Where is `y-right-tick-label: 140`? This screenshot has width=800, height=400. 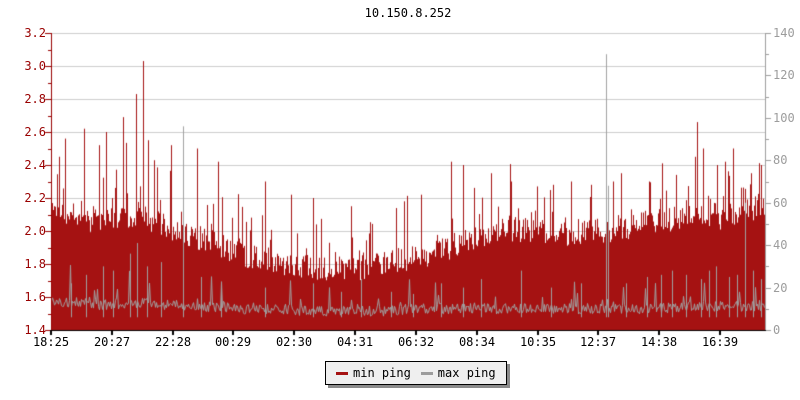 y-right-tick-label: 140 is located at coordinates (784, 33).